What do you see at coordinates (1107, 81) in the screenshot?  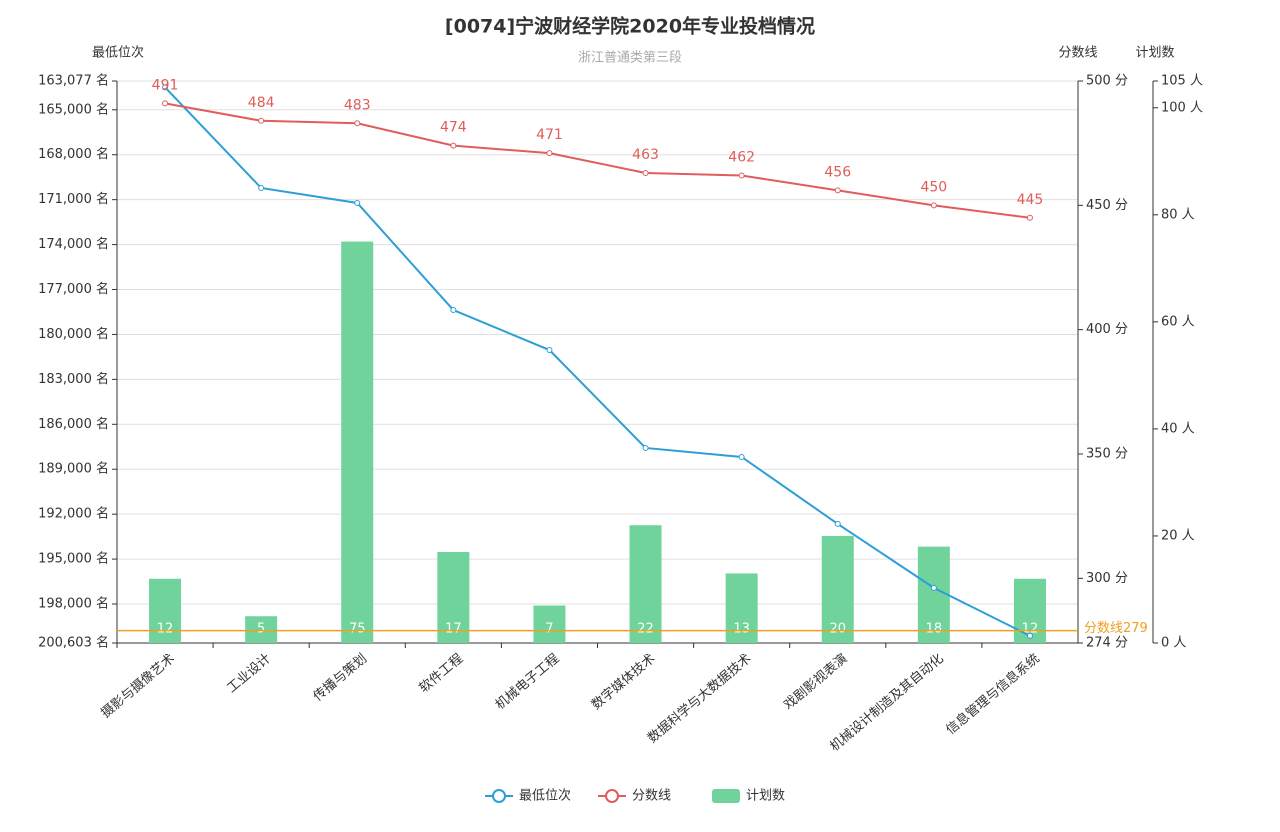 I see `y2-tick-label: 500 分` at bounding box center [1107, 81].